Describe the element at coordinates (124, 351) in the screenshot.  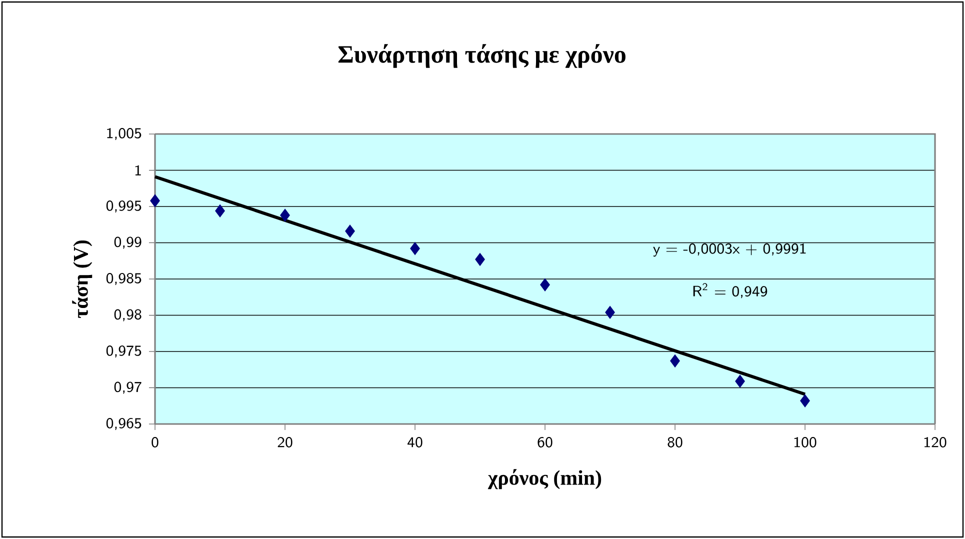
I see `y-tick-label: 0,975` at that location.